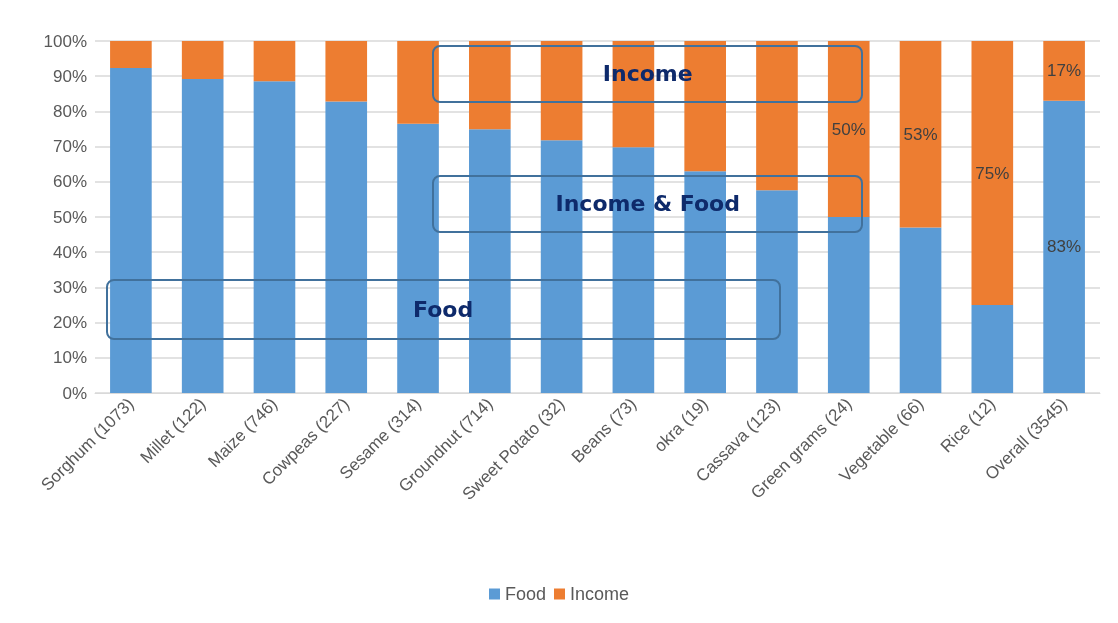  What do you see at coordinates (968, 425) in the screenshot?
I see `x-tick-label: Rice (12)` at bounding box center [968, 425].